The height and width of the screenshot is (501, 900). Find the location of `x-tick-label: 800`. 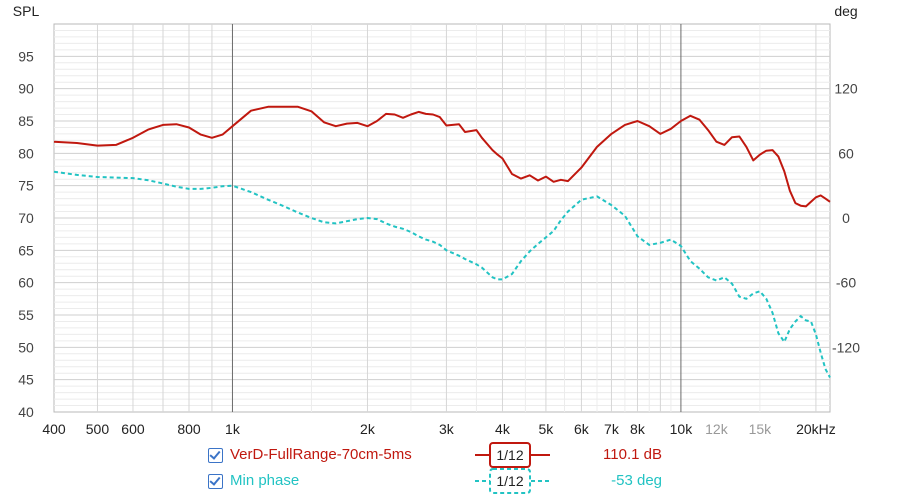

x-tick-label: 800 is located at coordinates (189, 429).